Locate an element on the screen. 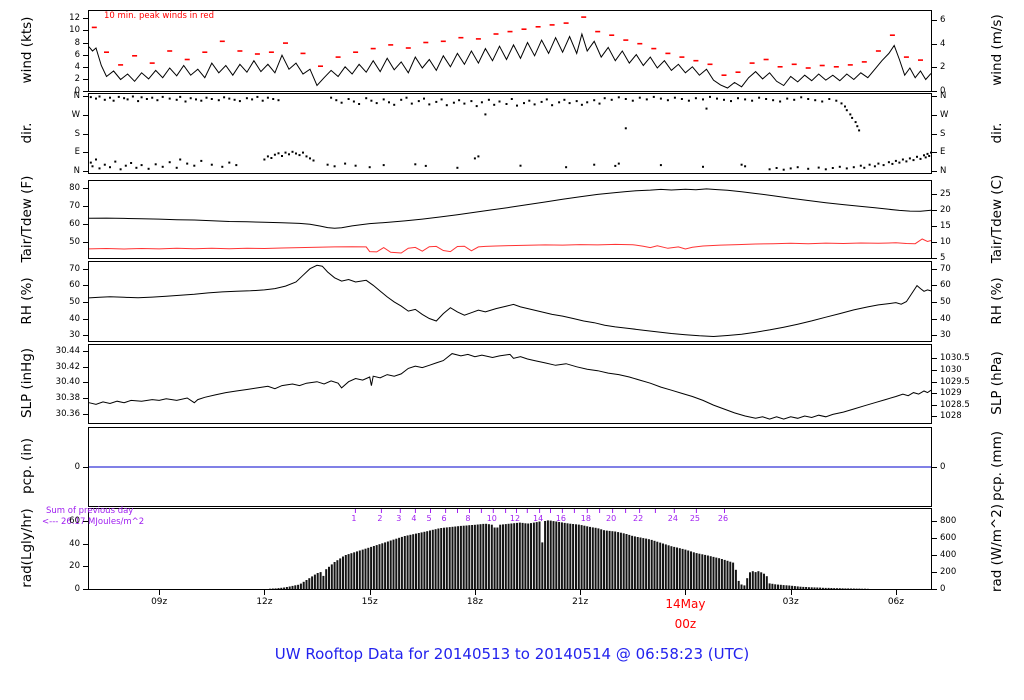  rad-cumulative-marker-label: 22 is located at coordinates (638, 518).